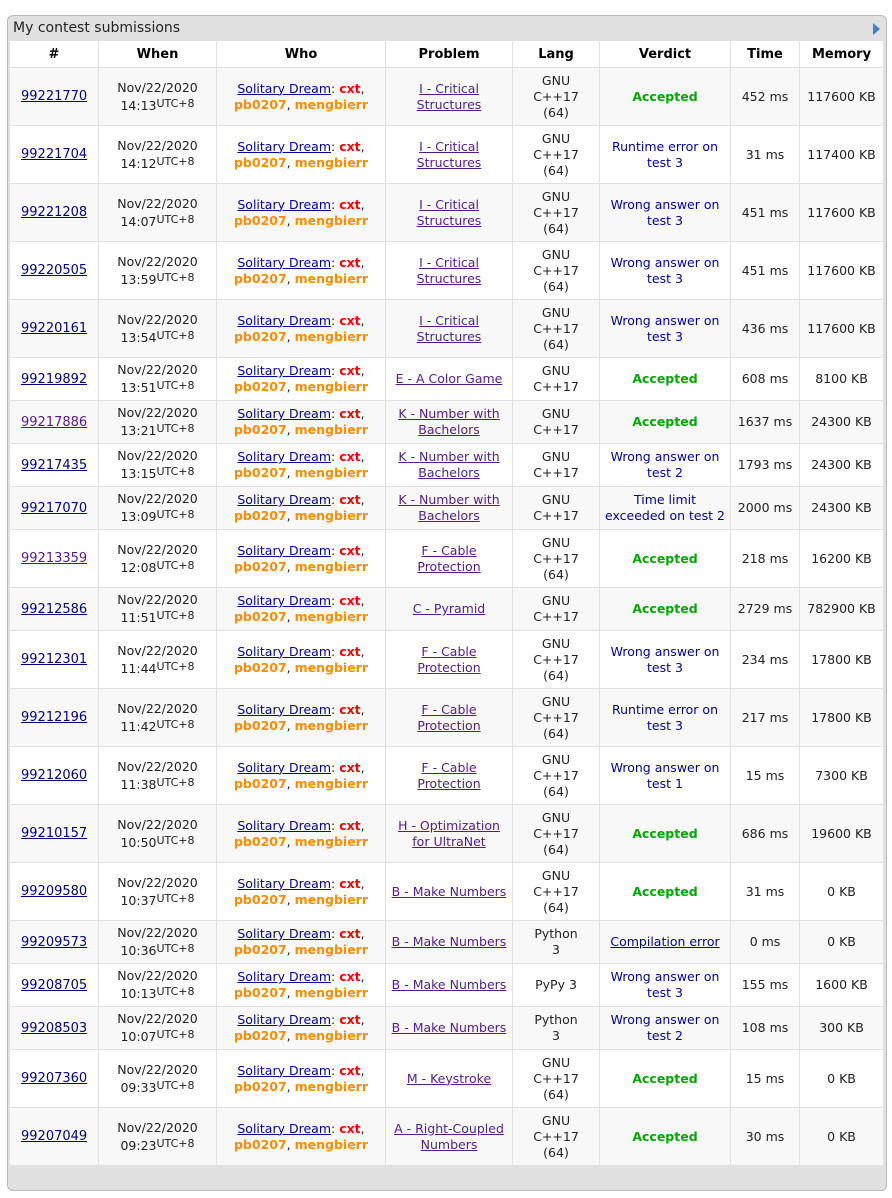 This screenshot has height=1198, width=892. I want to click on submission-id-link: 99210157, so click(54, 833).